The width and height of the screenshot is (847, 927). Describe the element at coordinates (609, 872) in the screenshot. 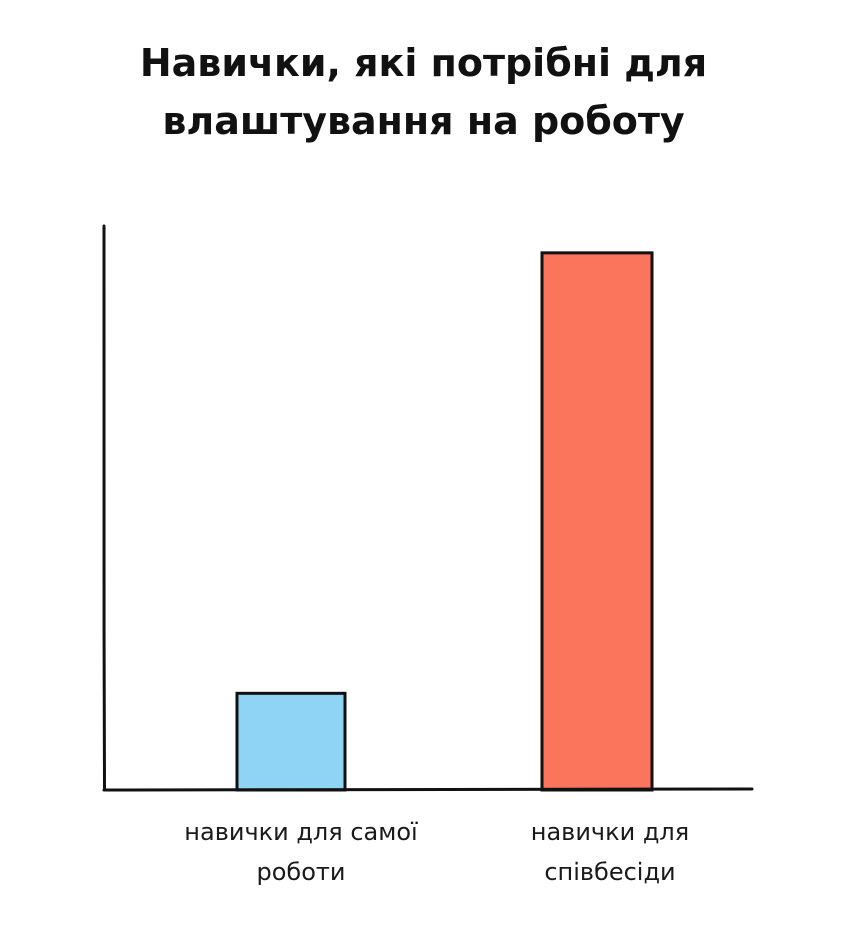

I see `x-tick-label-2-line-2: співбесіди` at that location.